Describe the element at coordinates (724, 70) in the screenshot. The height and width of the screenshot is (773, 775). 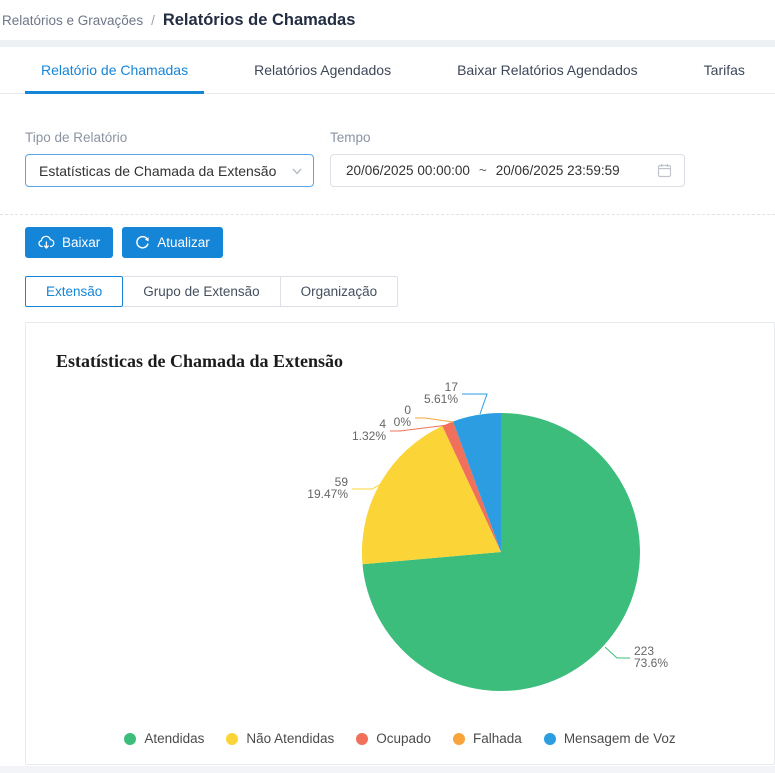
I see `tab-tarifas: Tarifas` at that location.